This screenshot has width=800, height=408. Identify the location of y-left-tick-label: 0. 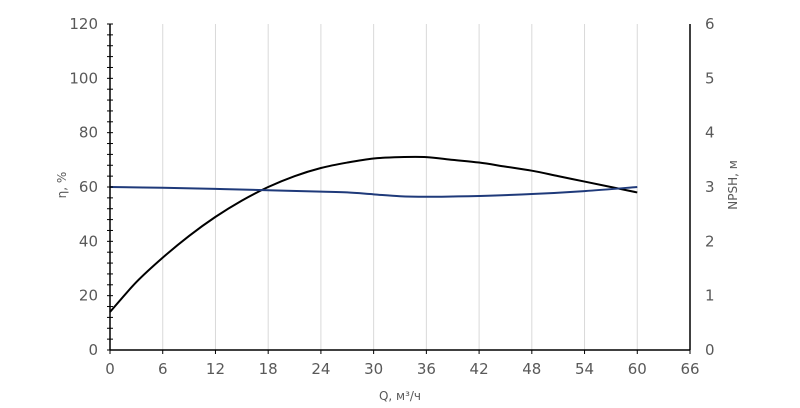
(93, 350).